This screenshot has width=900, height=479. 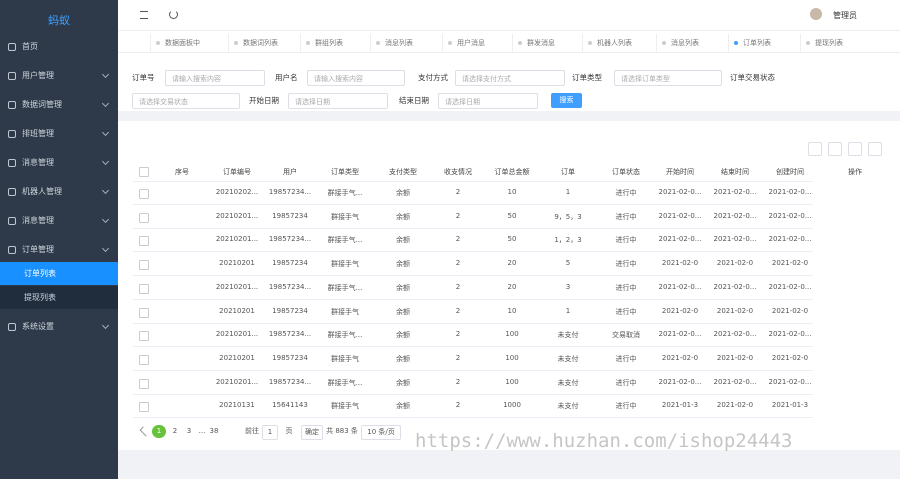 What do you see at coordinates (38, 162) in the screenshot?
I see `menu-label: 消息管理` at bounding box center [38, 162].